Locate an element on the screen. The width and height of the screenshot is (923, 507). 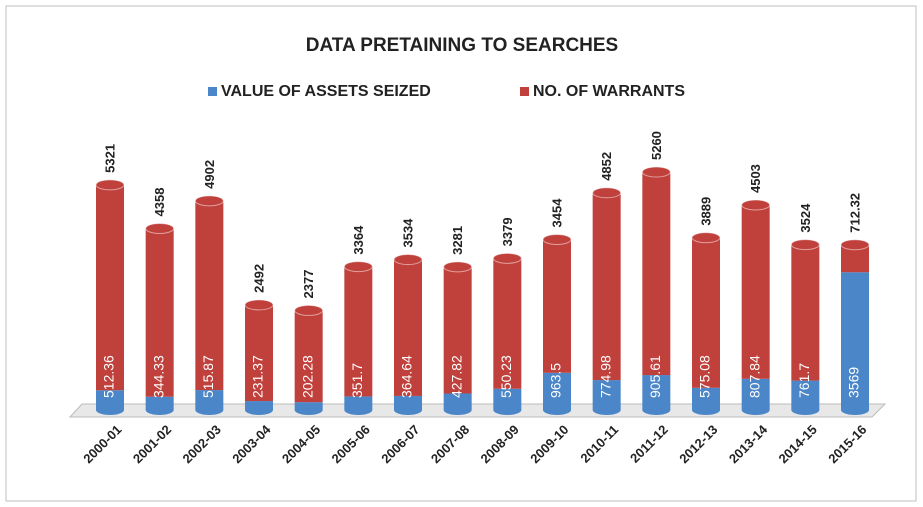
data-label: 344.33 is located at coordinates (158, 376).